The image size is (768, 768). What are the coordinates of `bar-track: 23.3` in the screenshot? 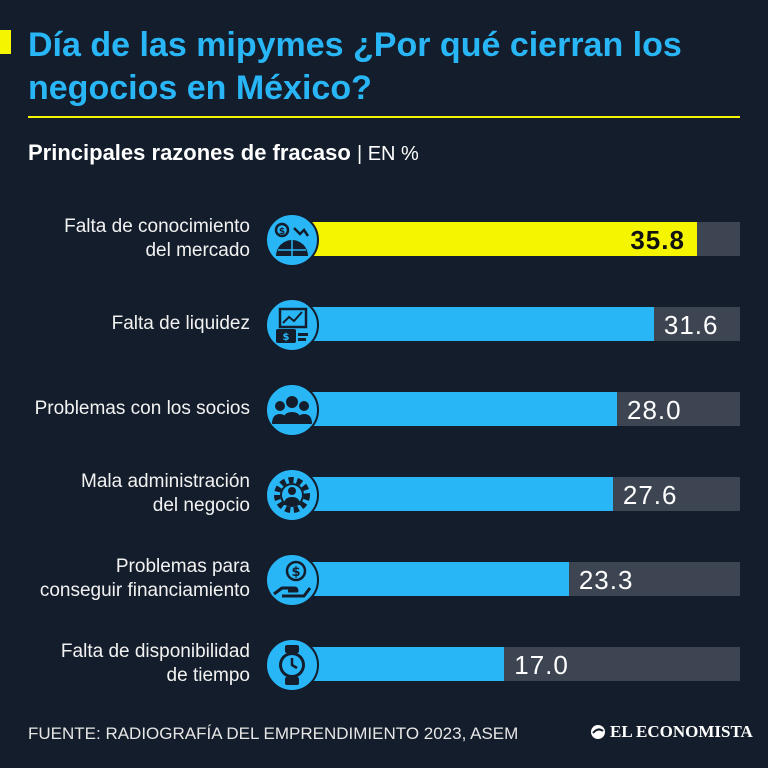 It's located at (520, 579).